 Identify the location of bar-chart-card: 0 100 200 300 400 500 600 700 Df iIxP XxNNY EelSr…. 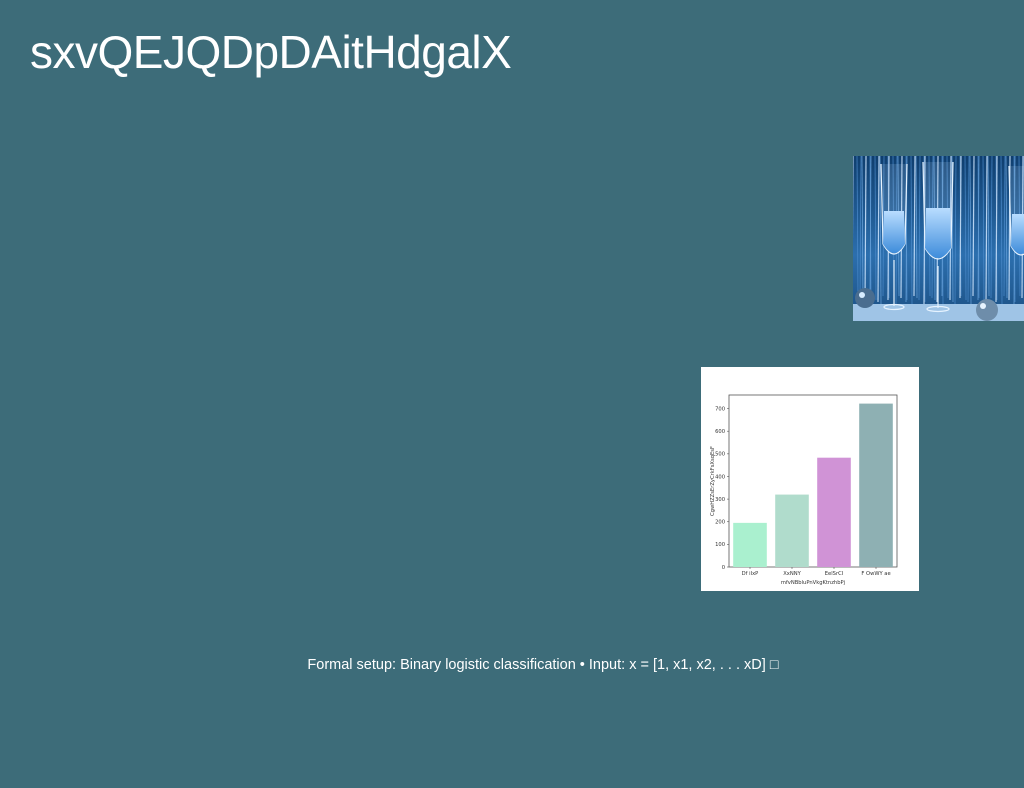
(810, 479).